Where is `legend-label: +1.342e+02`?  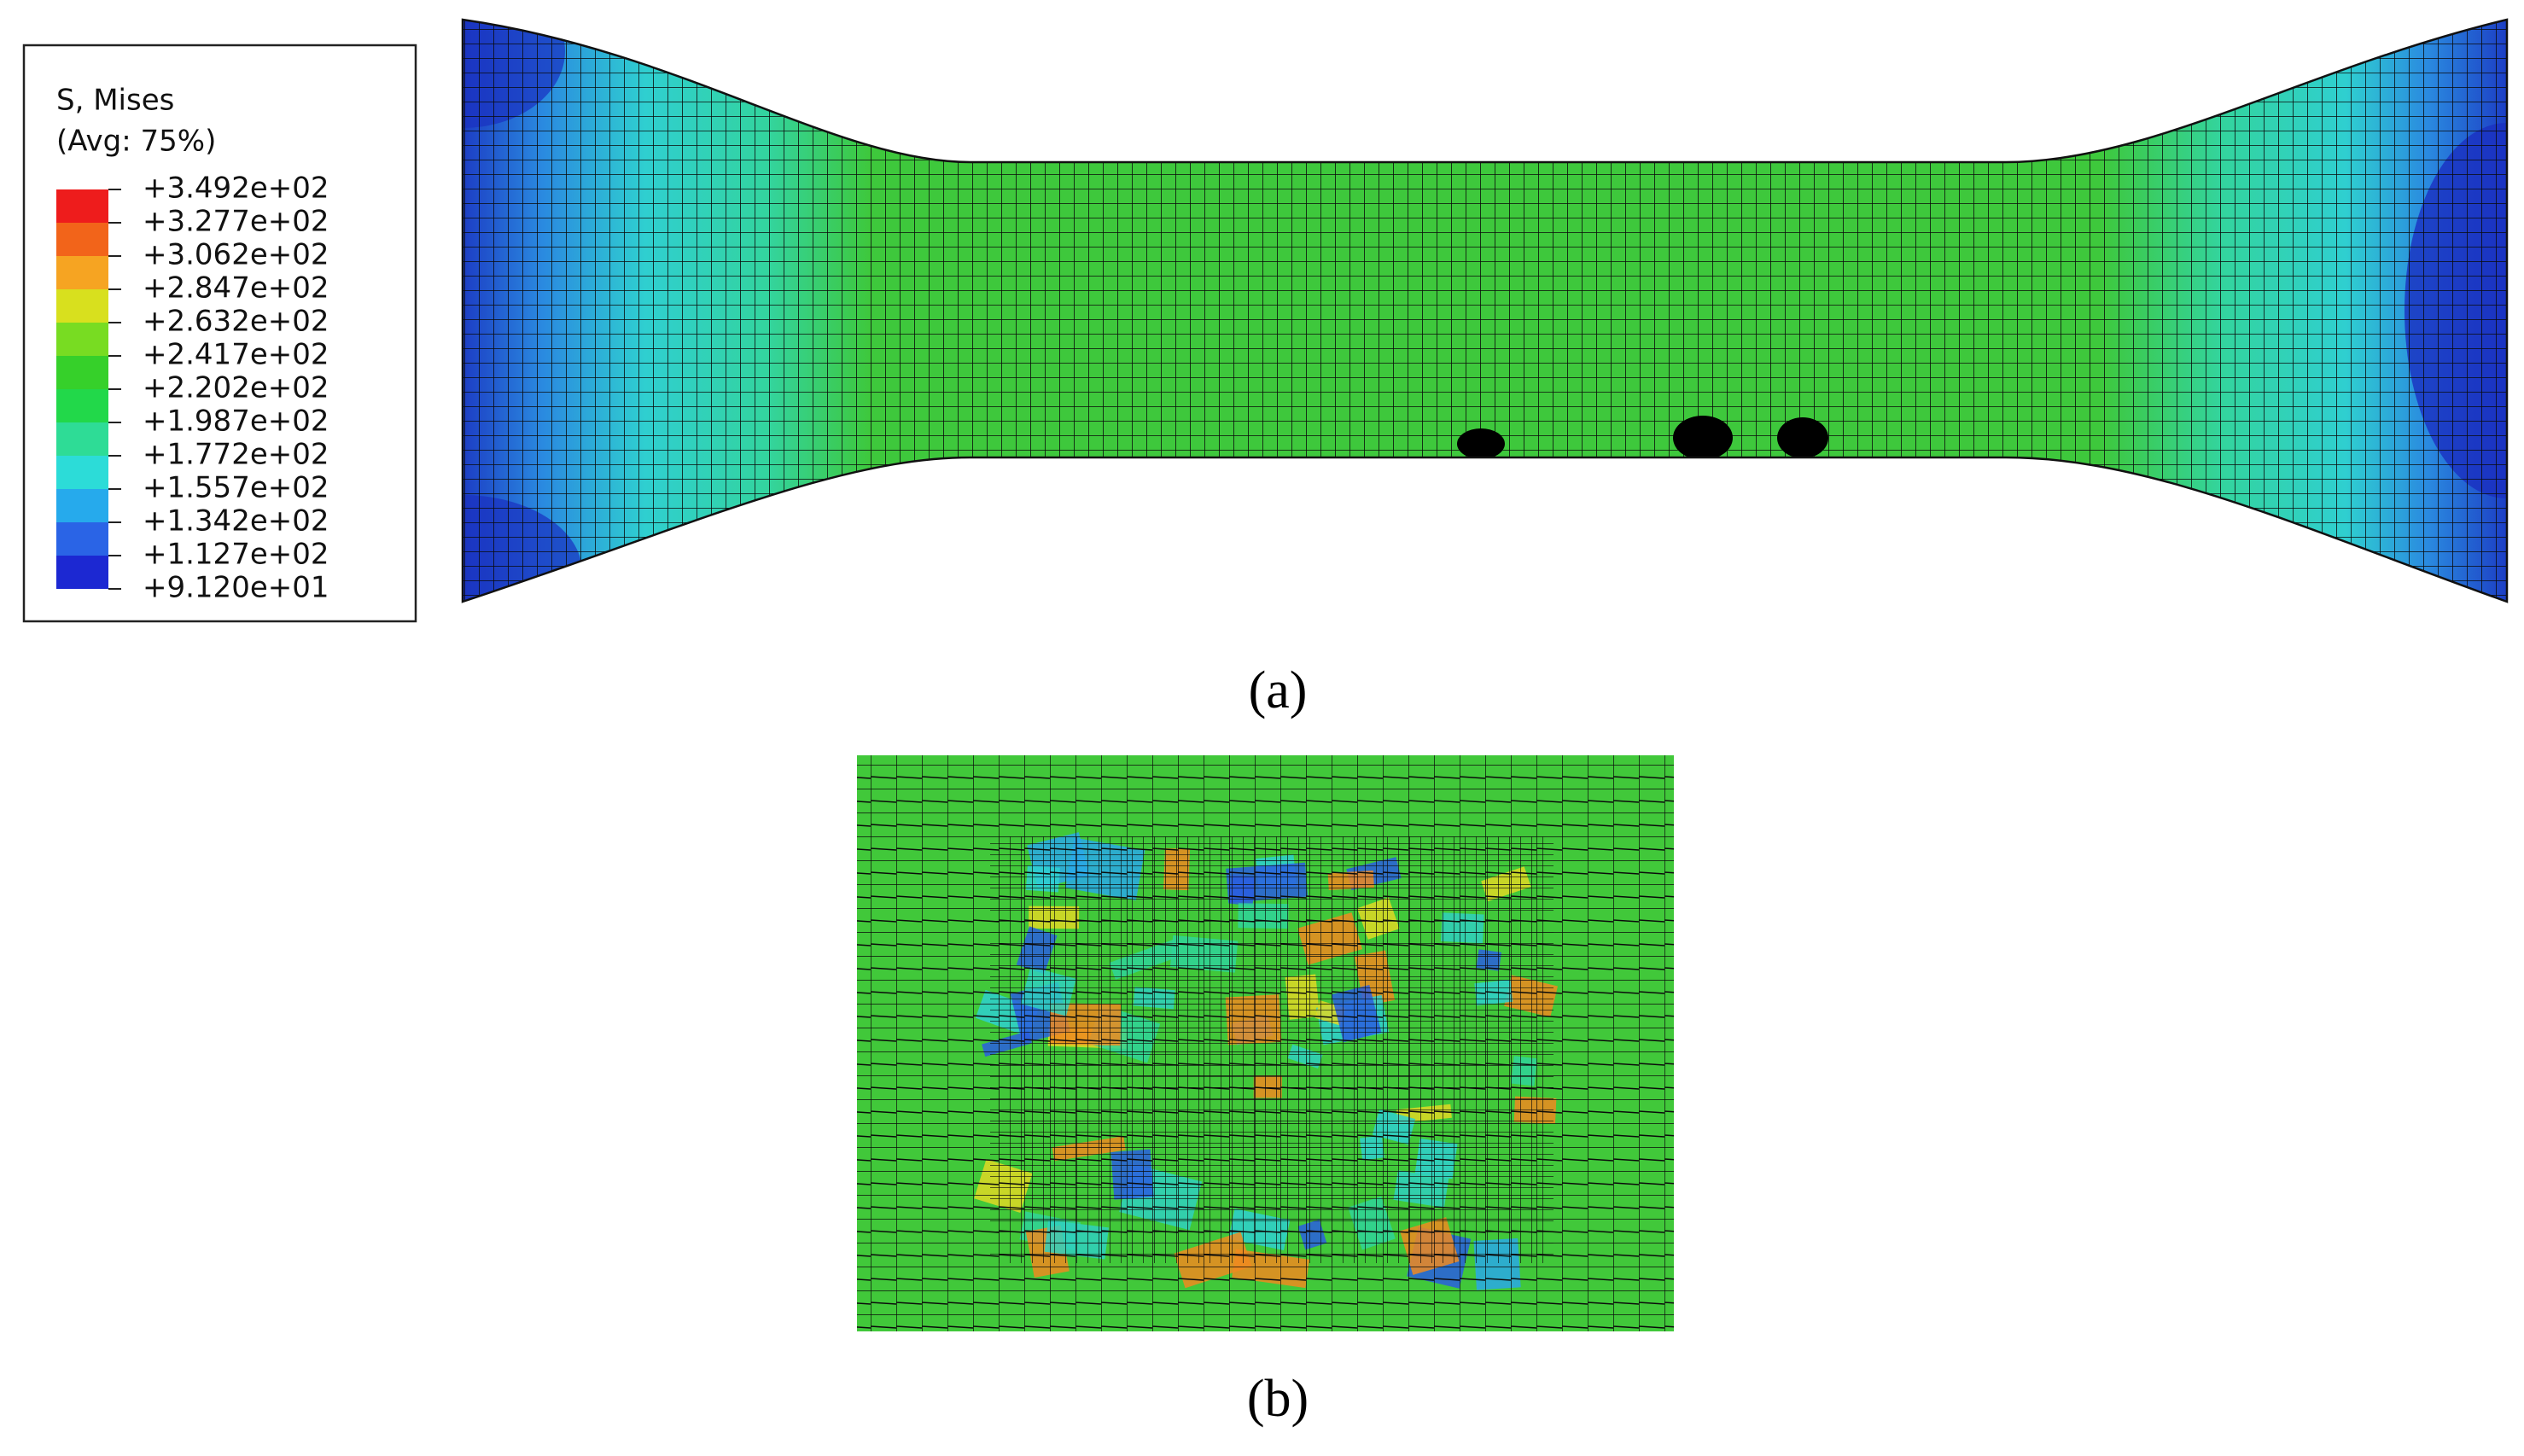
legend-label: +1.342e+02 is located at coordinates (236, 521).